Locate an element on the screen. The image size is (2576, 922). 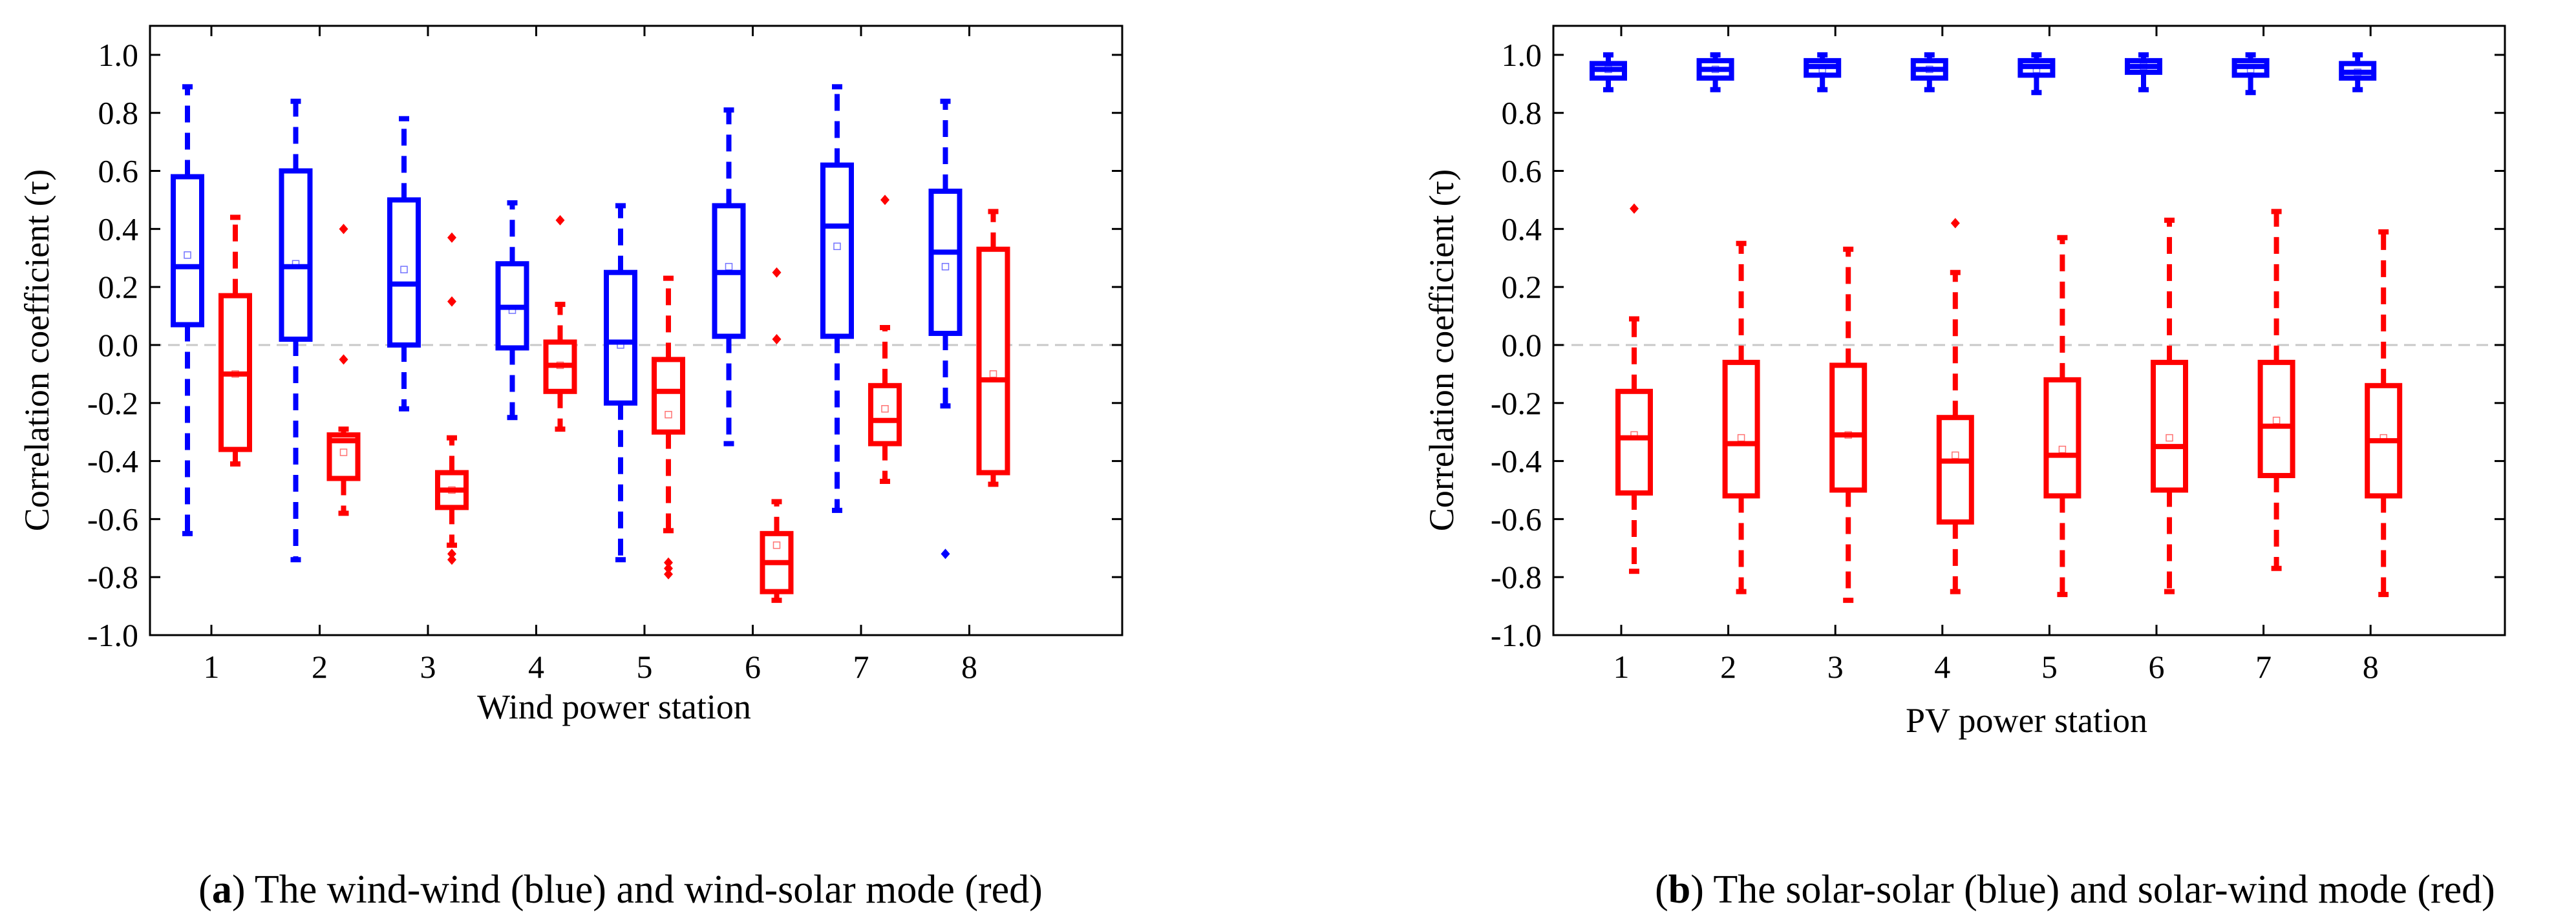
panel-b-x-axis-label: PV power station is located at coordinates (2026, 720).